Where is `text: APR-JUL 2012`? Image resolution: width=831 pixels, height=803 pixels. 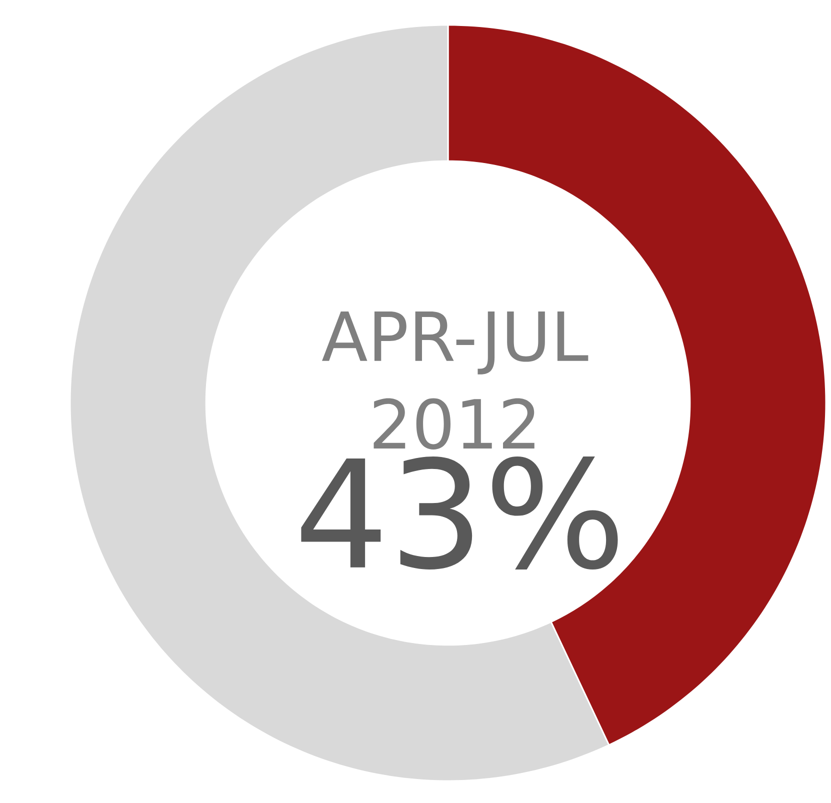 text: APR-JUL 2012 is located at coordinates (455, 380).